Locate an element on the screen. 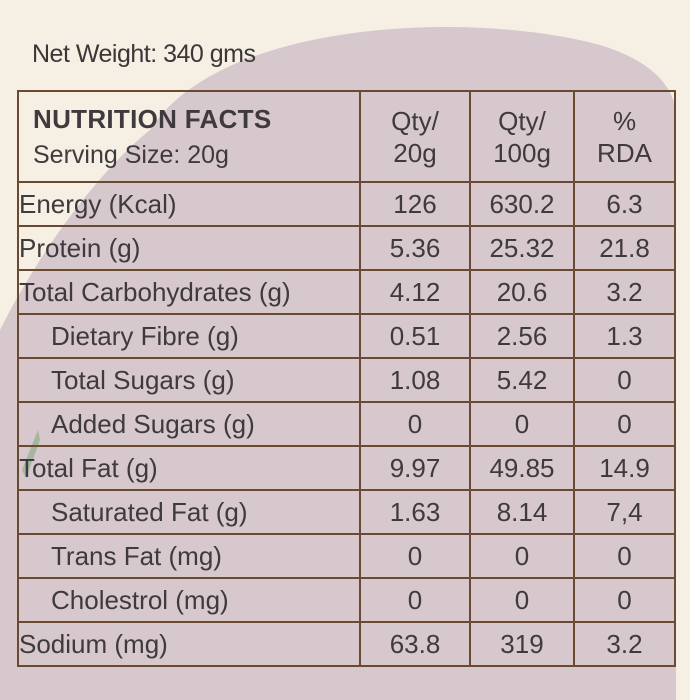  table-row: Total Sugars (g) 1.08 5.42 0 is located at coordinates (346, 380).